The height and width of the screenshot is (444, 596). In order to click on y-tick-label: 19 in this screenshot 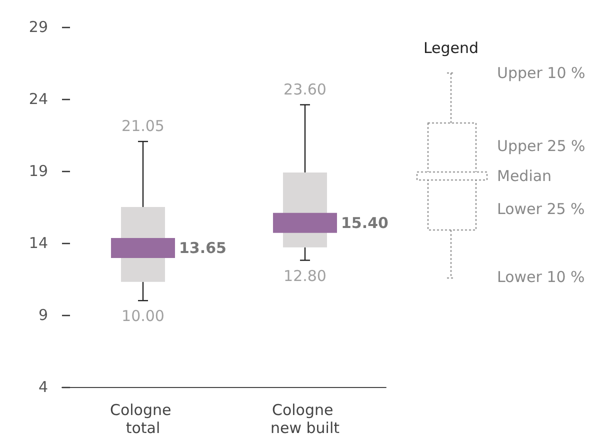, I will do `click(38, 171)`.